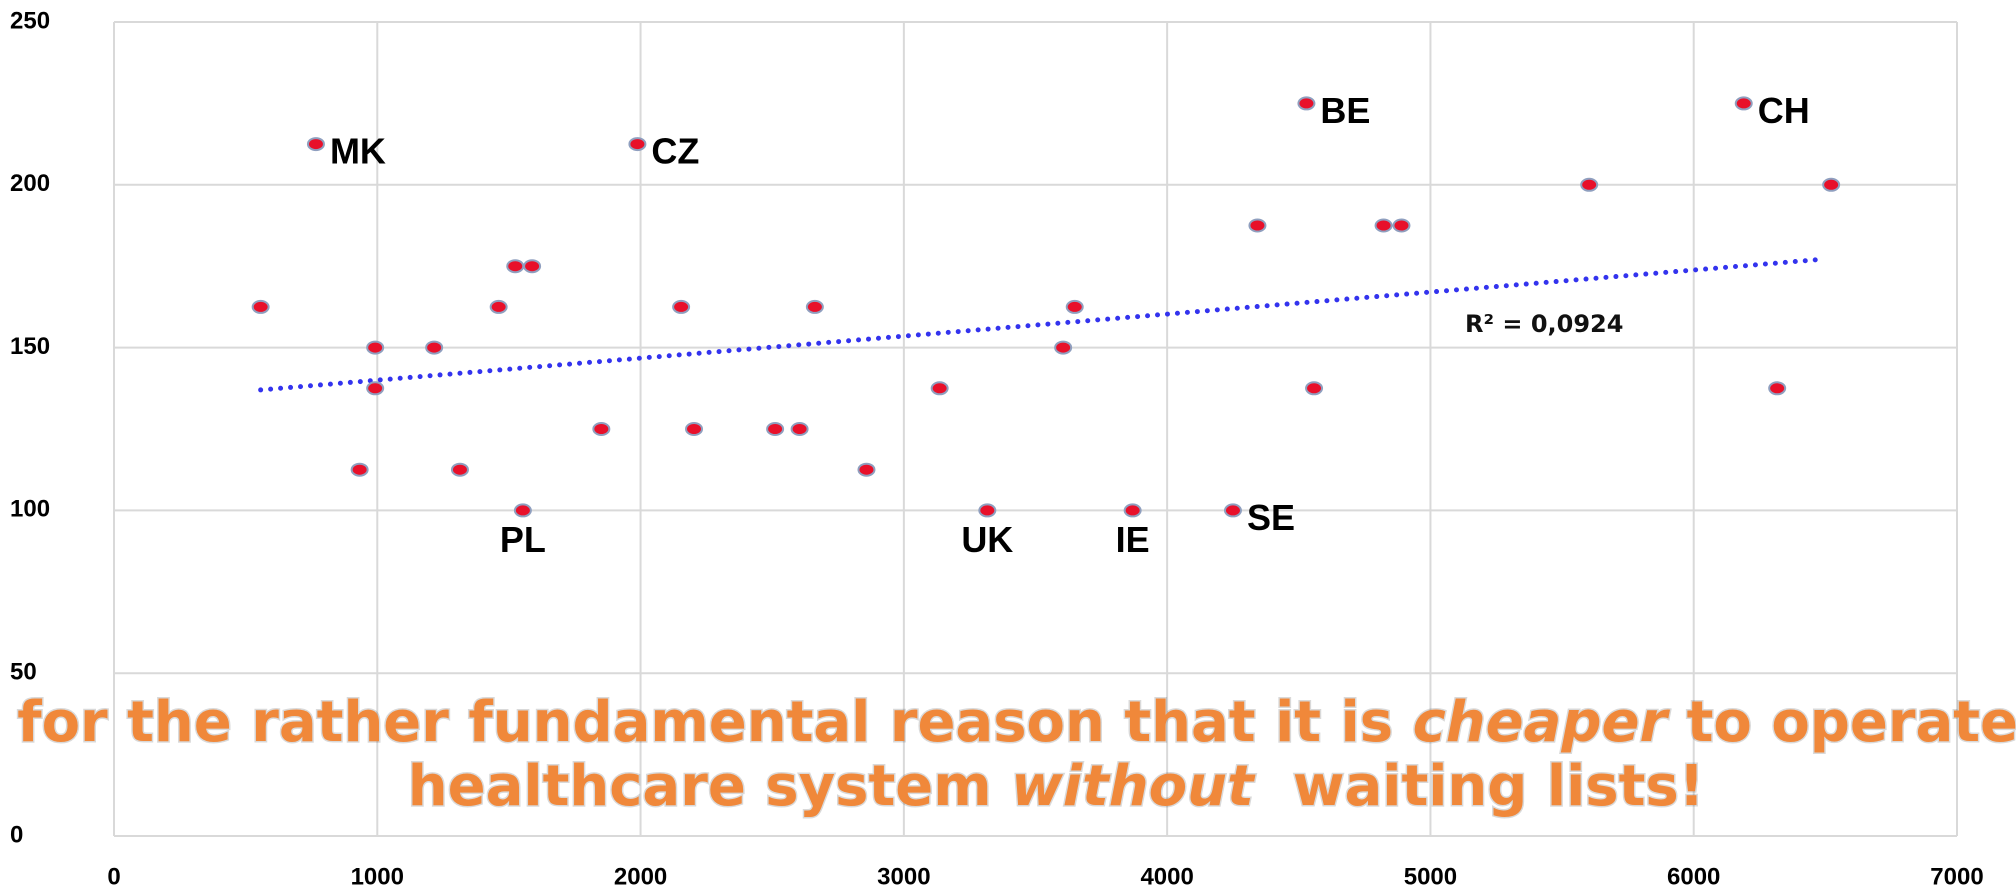 This screenshot has height=890, width=2016. What do you see at coordinates (1133, 786) in the screenshot?
I see `overlay-segment: without` at bounding box center [1133, 786].